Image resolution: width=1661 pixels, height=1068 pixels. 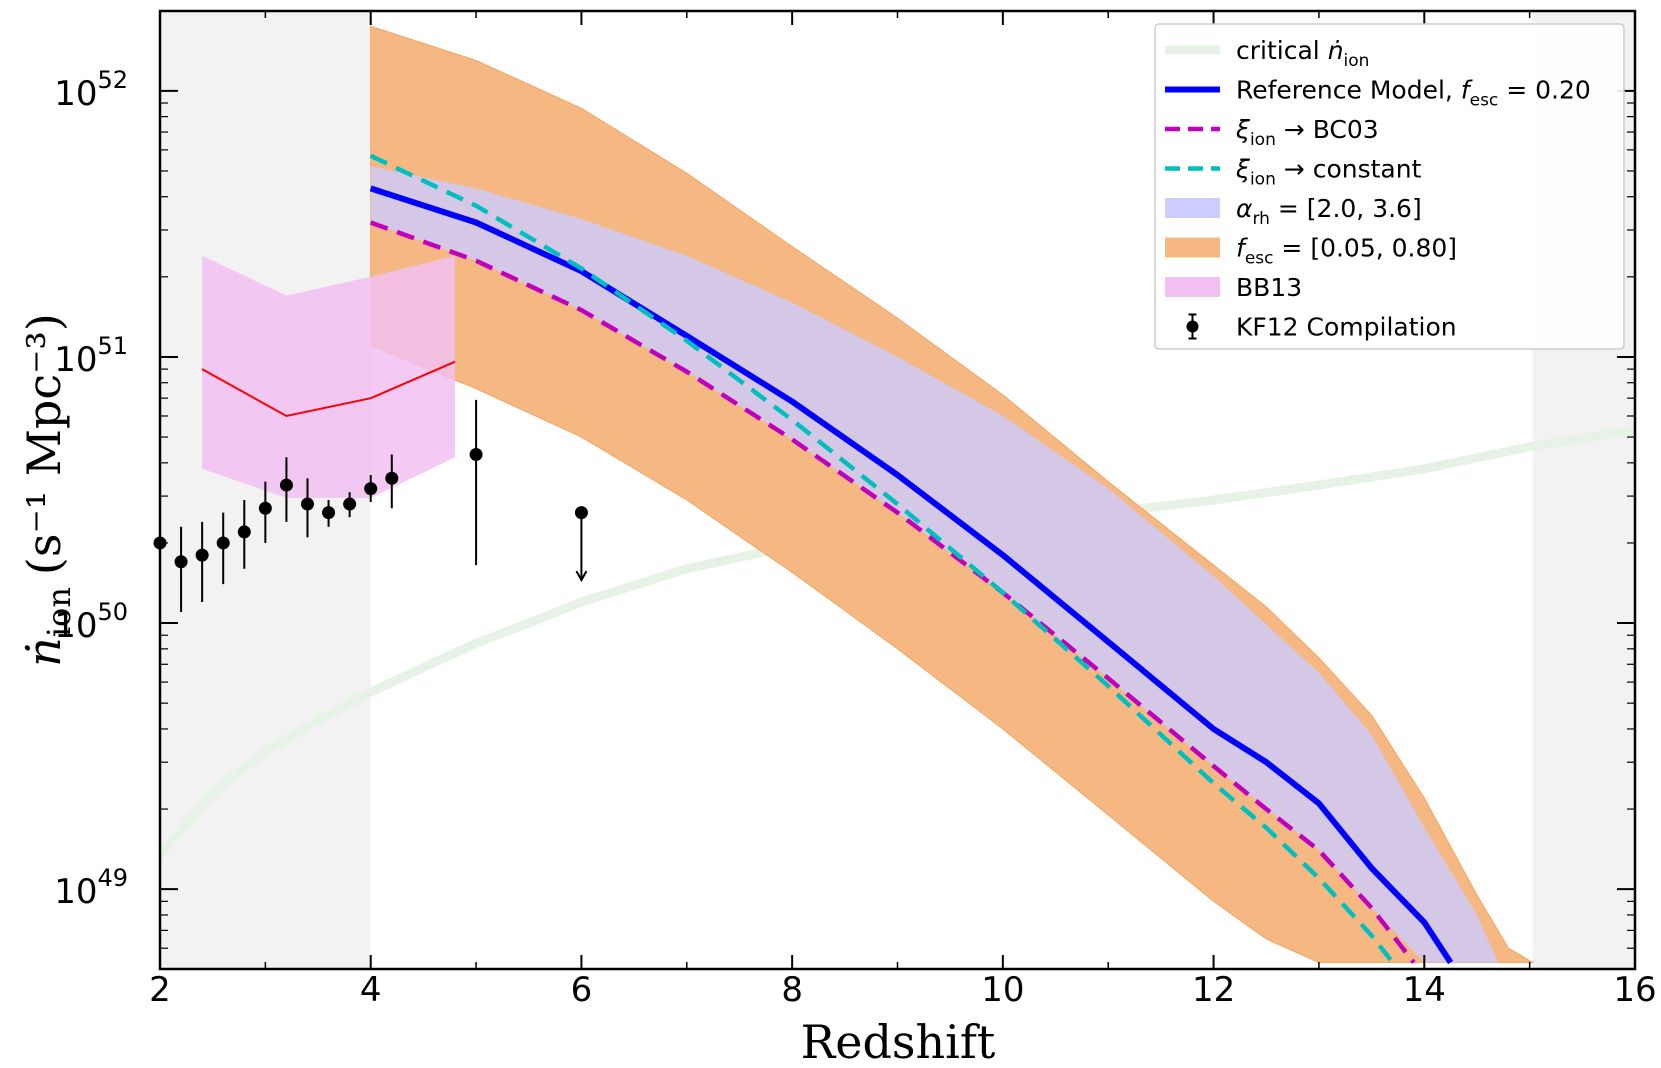 What do you see at coordinates (1346, 327) in the screenshot?
I see `legend-label-kf12: KF12 Compilation` at bounding box center [1346, 327].